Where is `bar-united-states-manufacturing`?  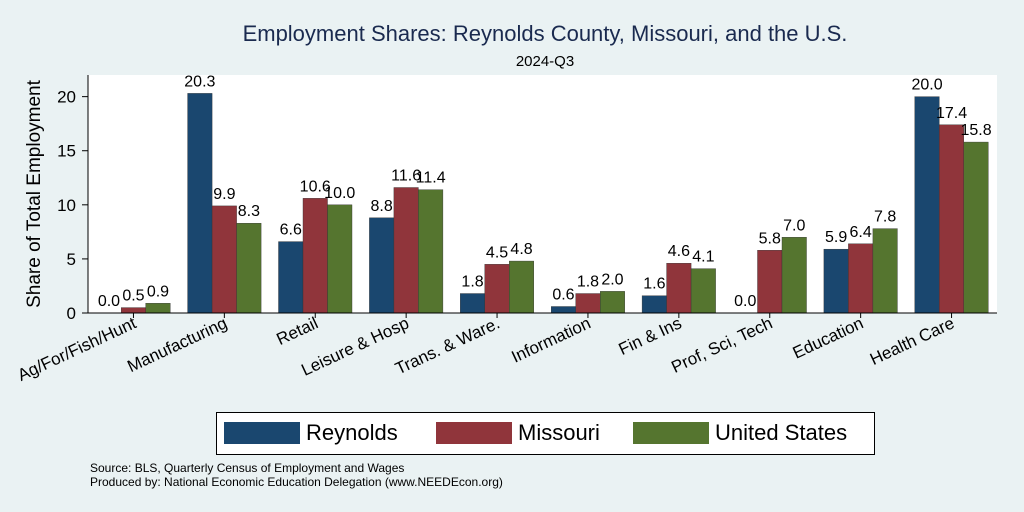 bar-united-states-manufacturing is located at coordinates (249, 268).